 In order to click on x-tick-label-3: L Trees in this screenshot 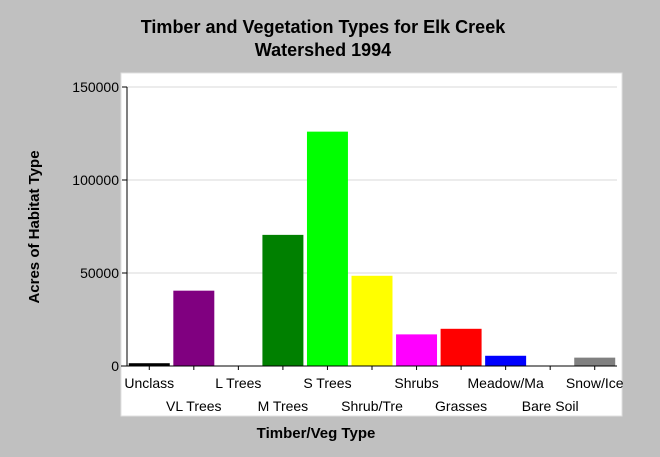, I will do `click(238, 383)`.